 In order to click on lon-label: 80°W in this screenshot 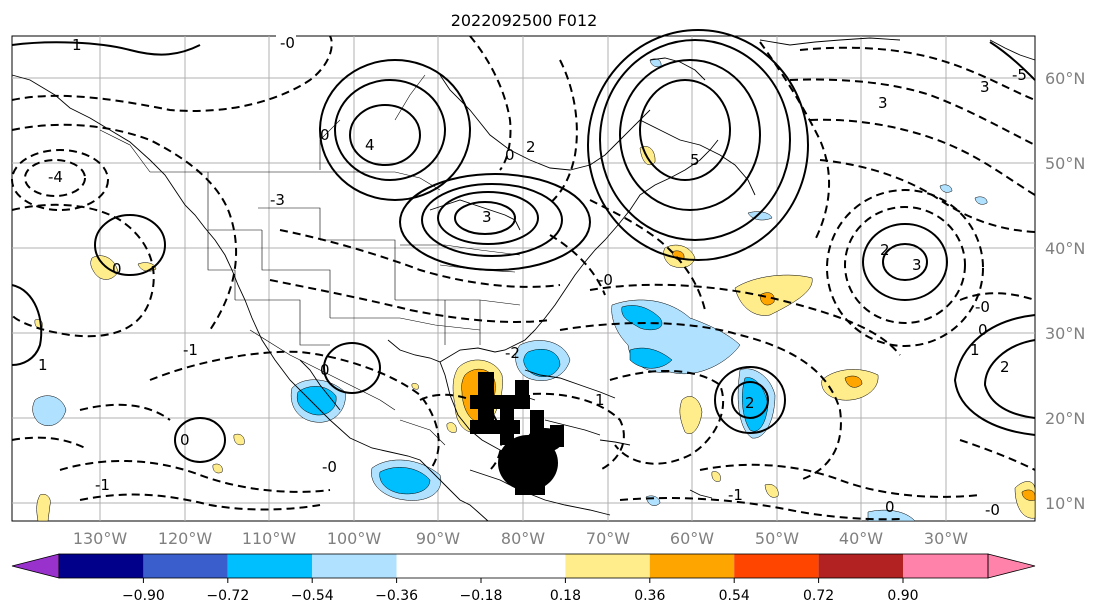, I will do `click(523, 538)`.